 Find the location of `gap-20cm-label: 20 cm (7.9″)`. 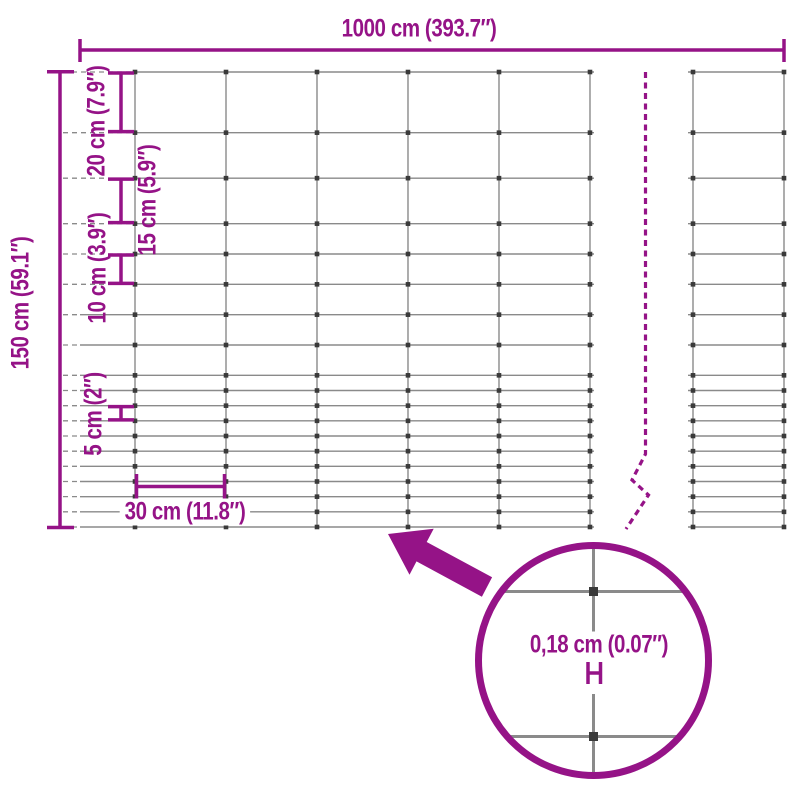

gap-20cm-label: 20 cm (7.9″) is located at coordinates (96, 121).